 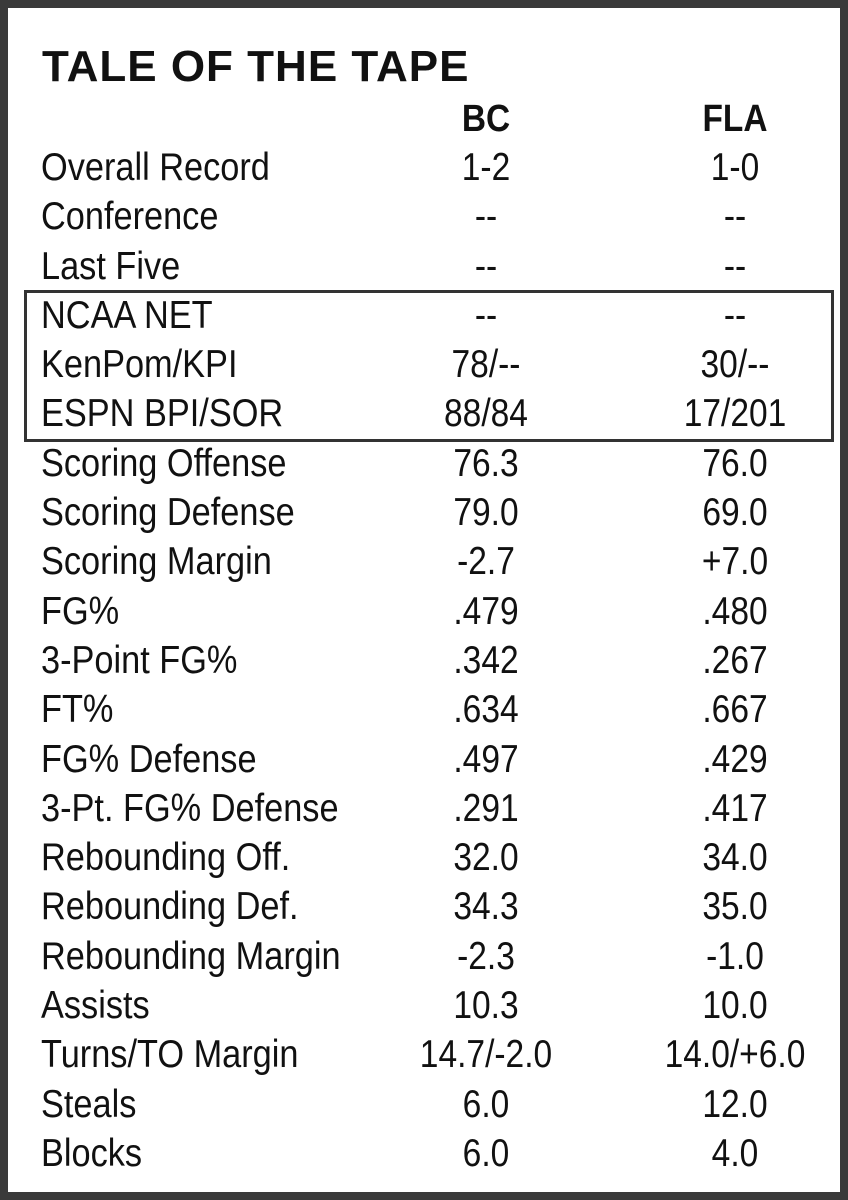 What do you see at coordinates (170, 907) in the screenshot?
I see `stat-label: Rebounding Def.` at bounding box center [170, 907].